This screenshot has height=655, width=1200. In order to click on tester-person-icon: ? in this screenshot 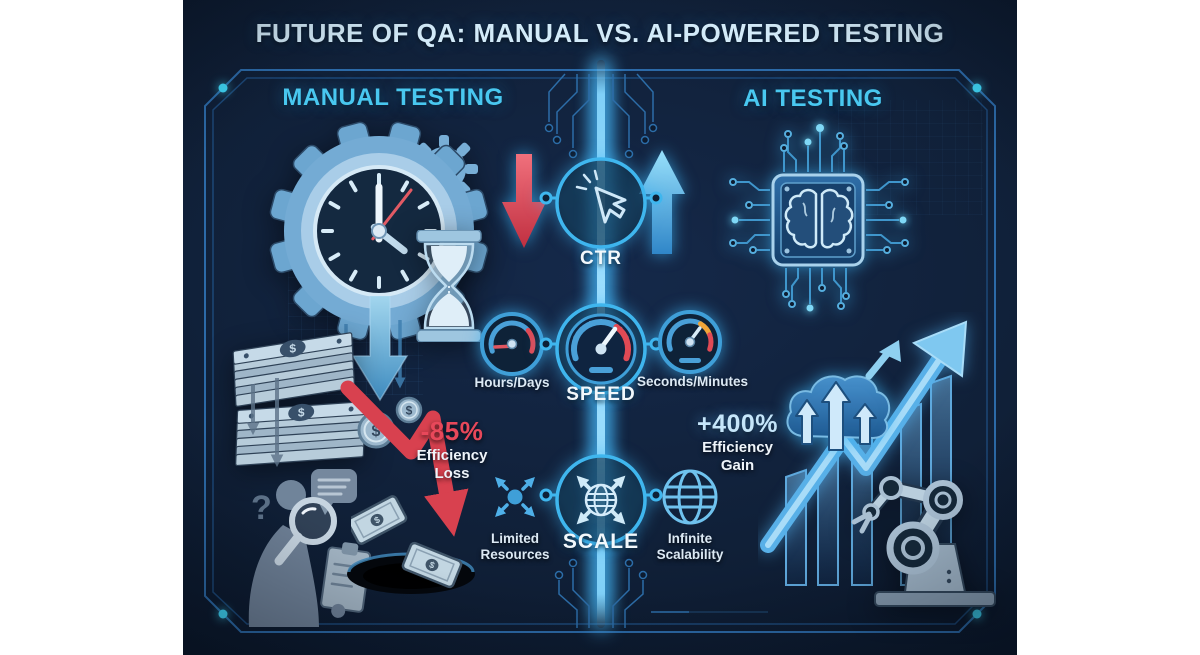, I will do `click(309, 548)`.